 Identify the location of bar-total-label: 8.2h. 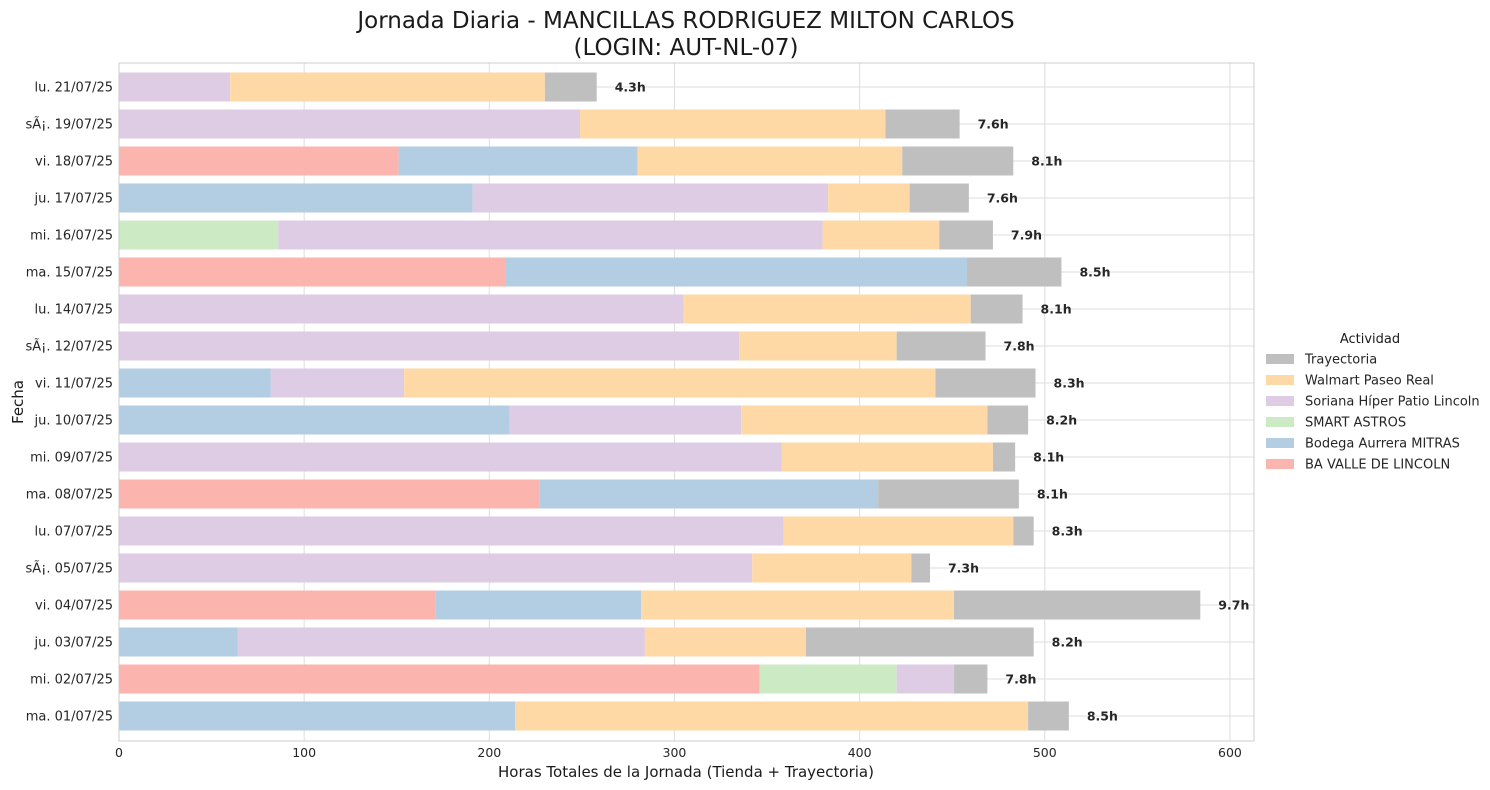
(1061, 420).